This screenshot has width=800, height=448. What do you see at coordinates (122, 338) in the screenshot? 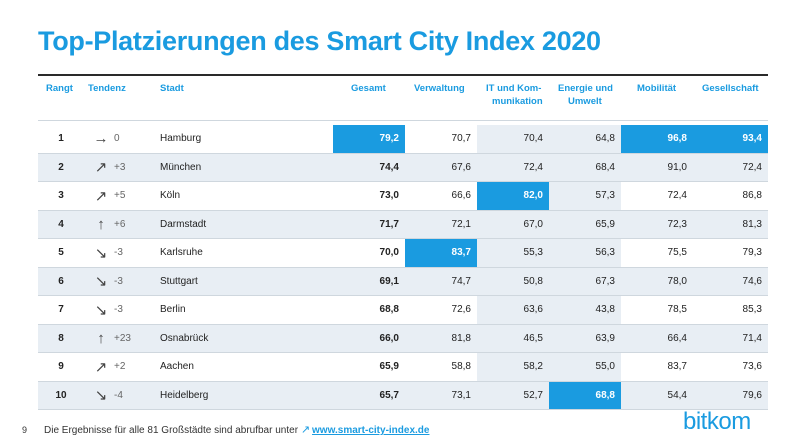
I see `trend-delta-cell: +23` at bounding box center [122, 338].